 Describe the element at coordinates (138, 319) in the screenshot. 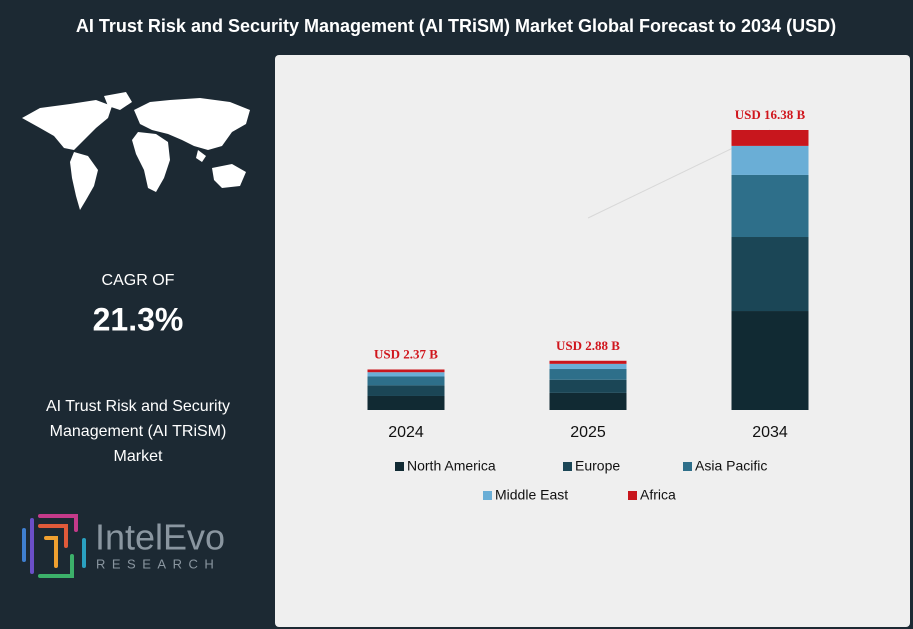

I see `cagr-value: 21.3%` at that location.